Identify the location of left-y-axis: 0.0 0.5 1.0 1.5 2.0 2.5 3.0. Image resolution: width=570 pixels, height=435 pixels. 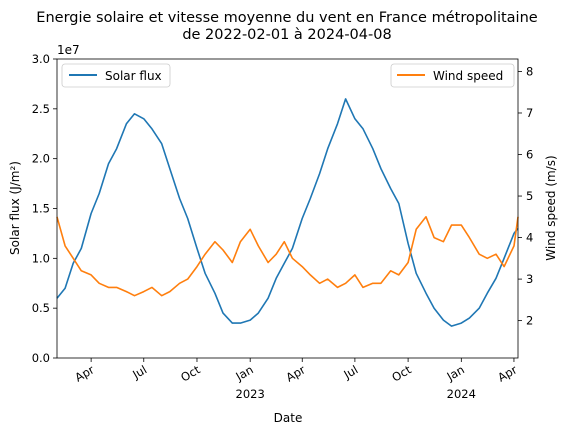
(44, 208).